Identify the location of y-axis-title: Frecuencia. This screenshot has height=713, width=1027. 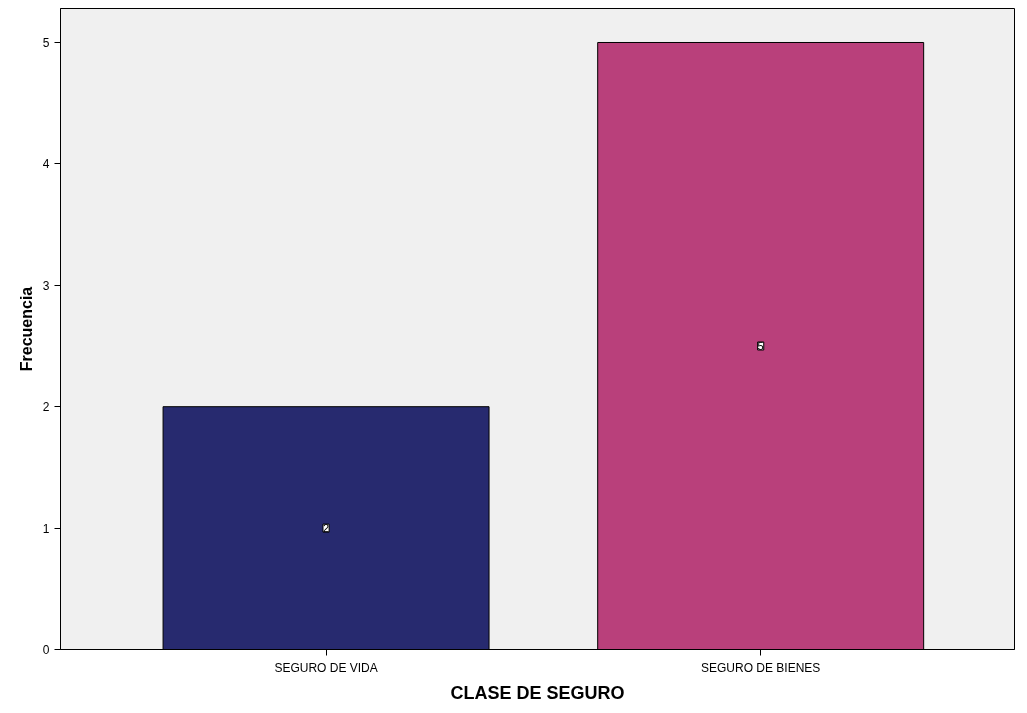
(26, 329).